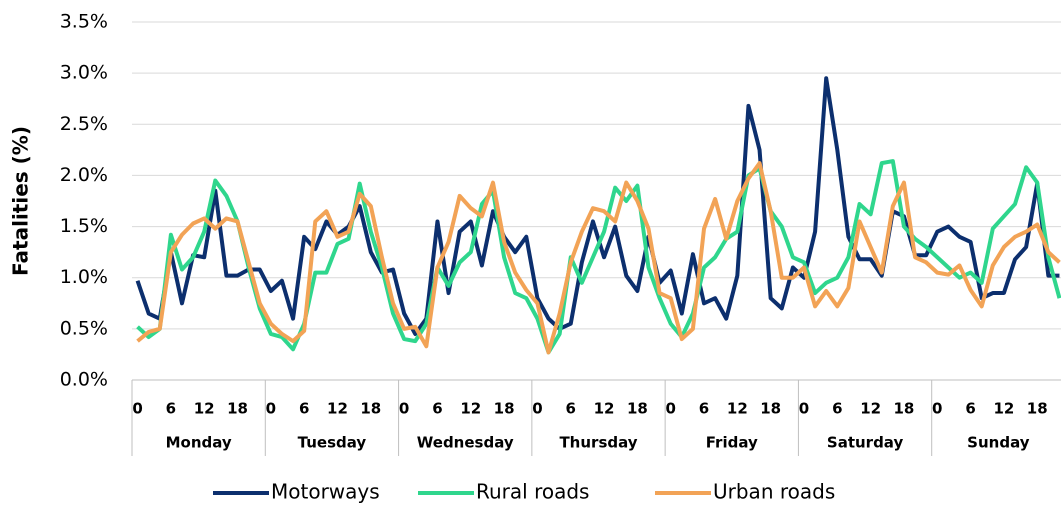  I want to click on y-tick-label: 1.5%, so click(84, 226).